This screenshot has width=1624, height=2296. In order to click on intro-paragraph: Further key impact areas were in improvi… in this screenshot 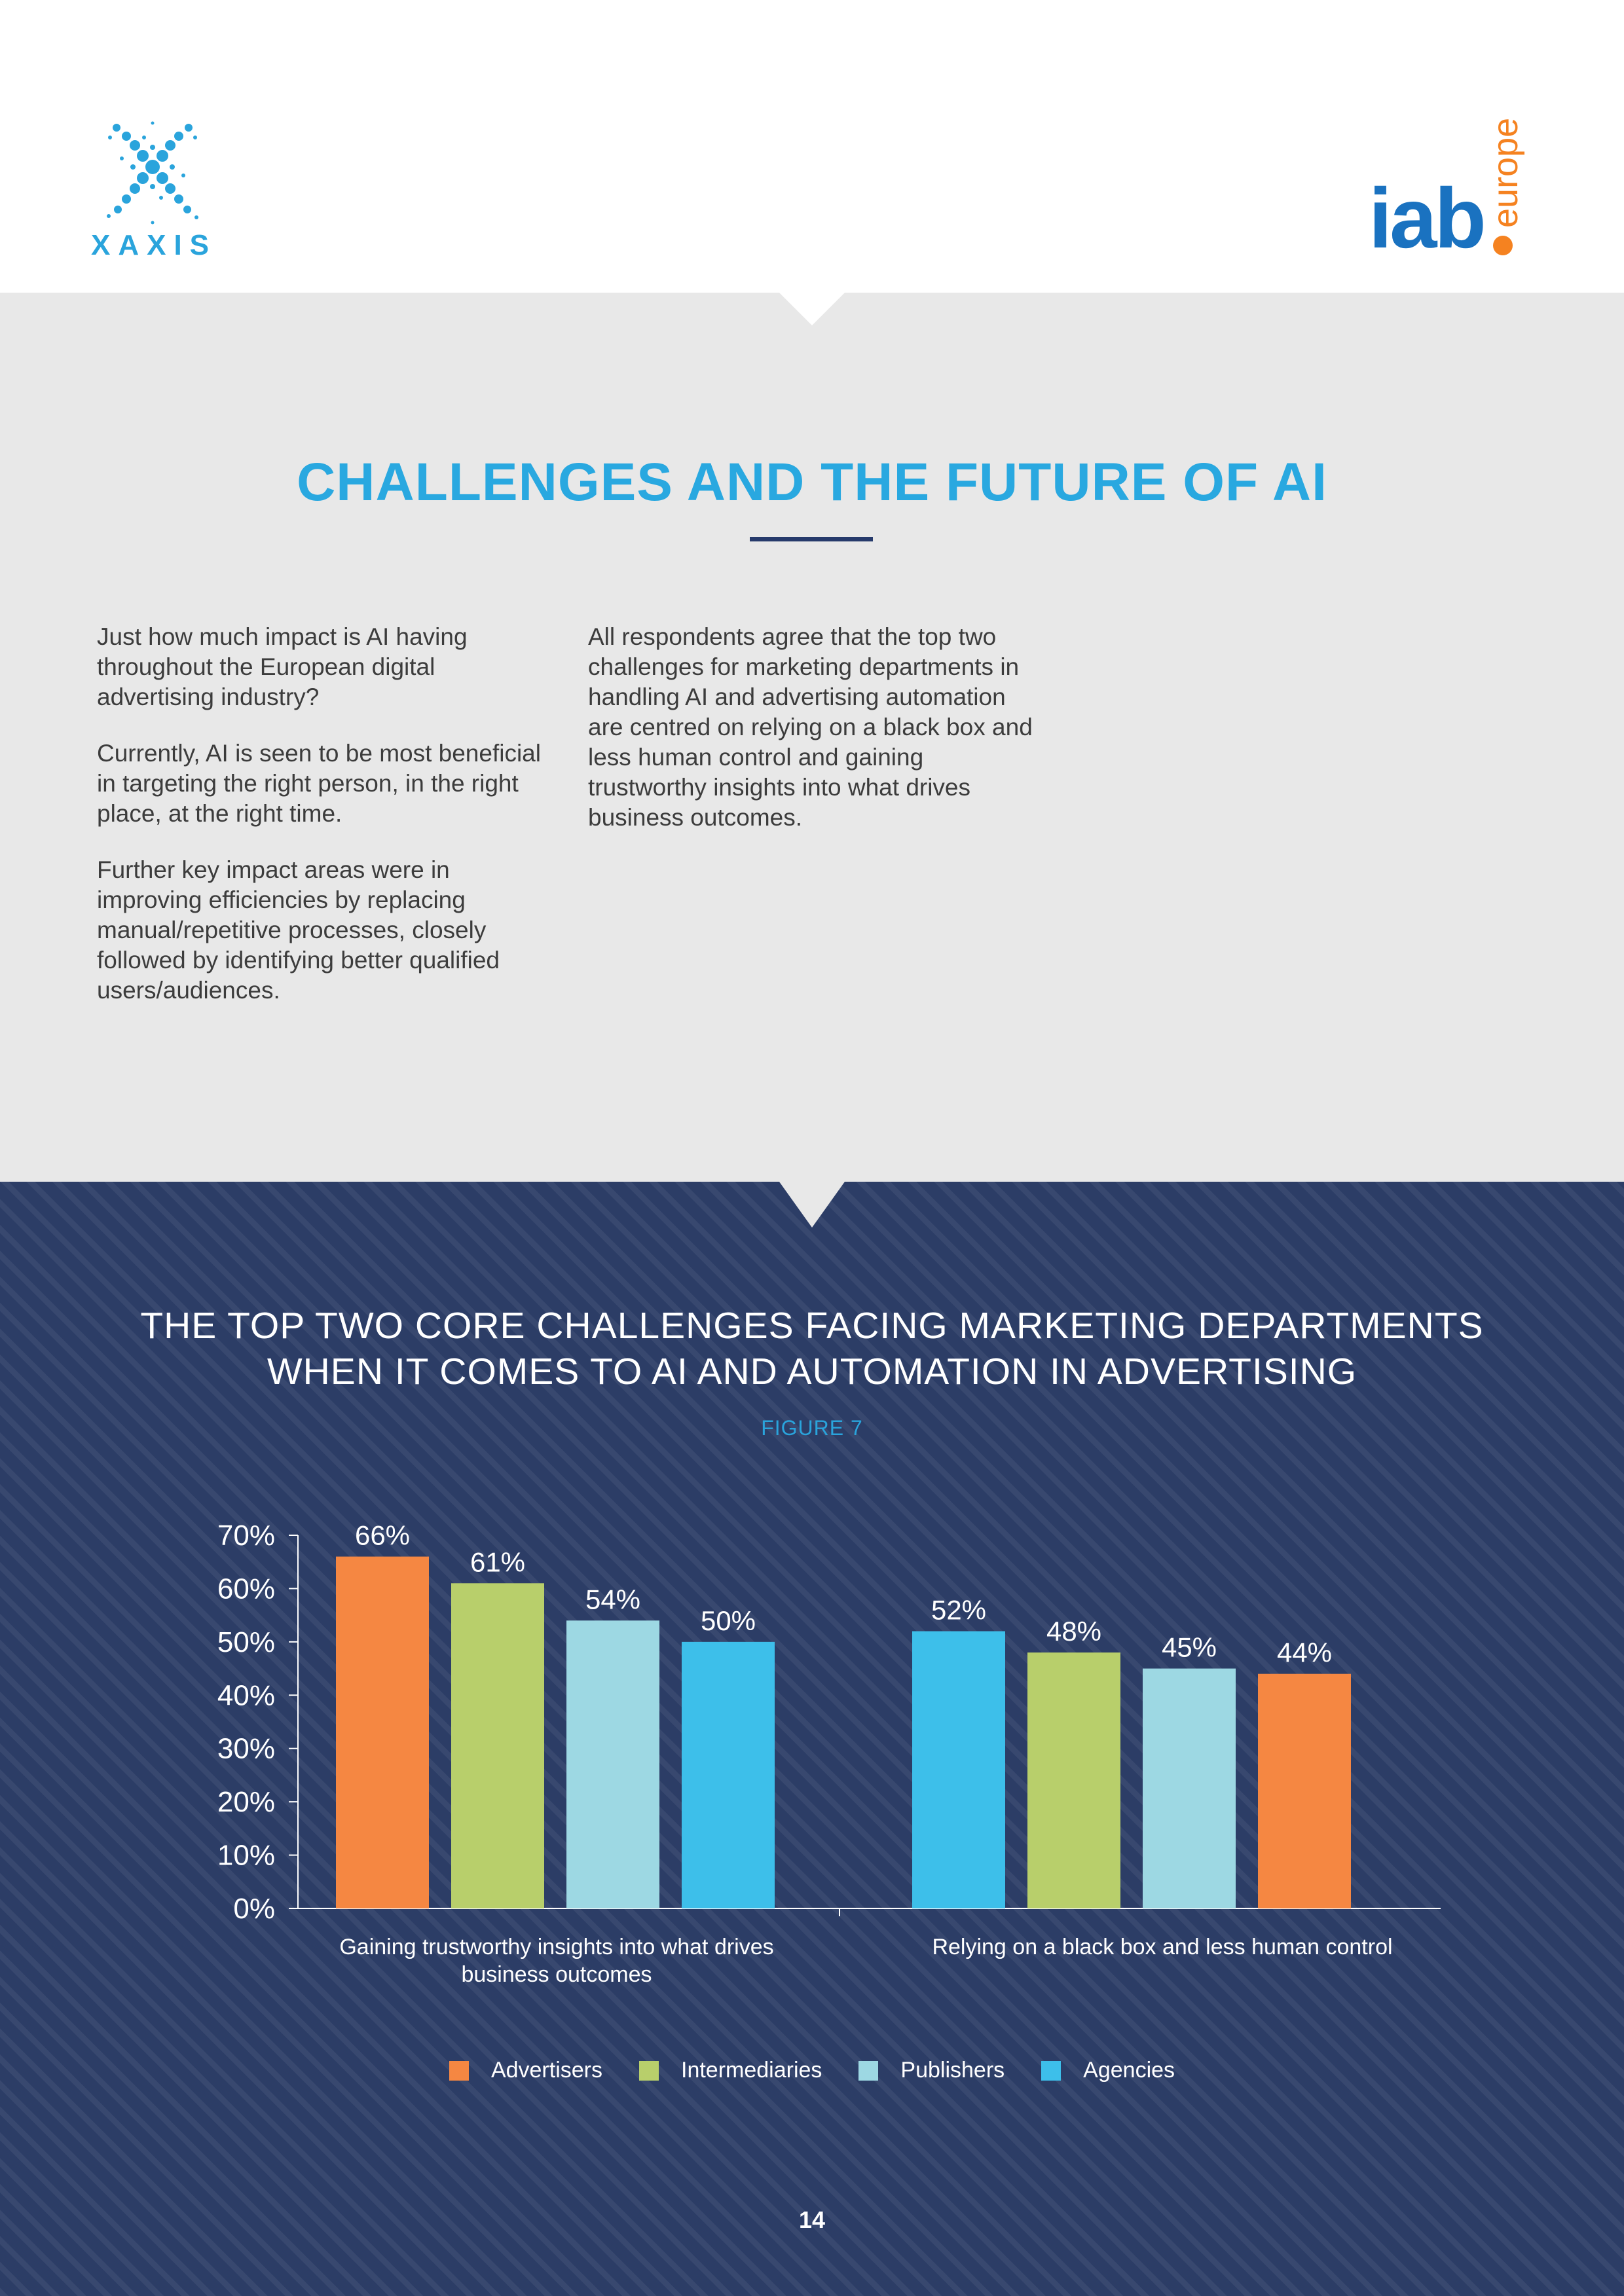, I will do `click(298, 930)`.